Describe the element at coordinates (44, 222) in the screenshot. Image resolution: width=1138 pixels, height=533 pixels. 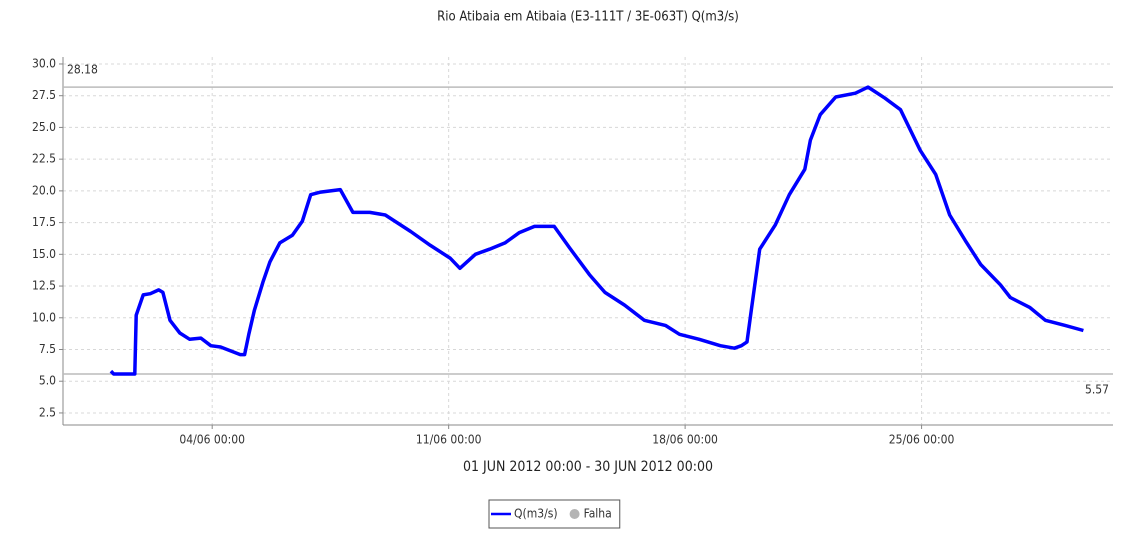
I see `y-tick-label: 17.5` at that location.